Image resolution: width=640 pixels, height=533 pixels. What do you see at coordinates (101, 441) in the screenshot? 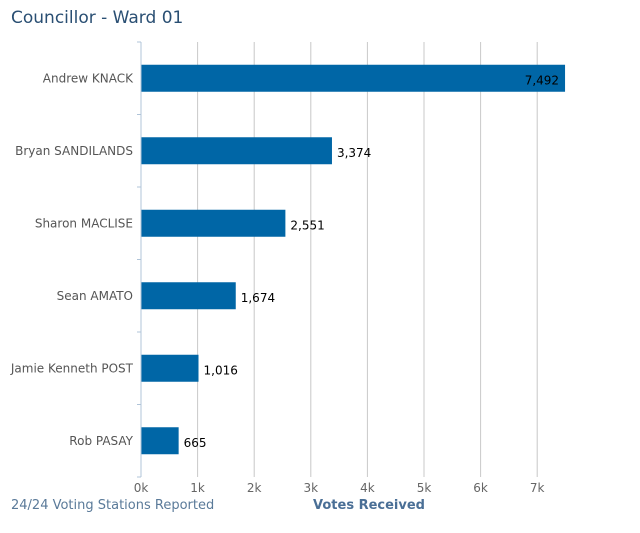
I see `category-label: Rob PASAY` at bounding box center [101, 441].